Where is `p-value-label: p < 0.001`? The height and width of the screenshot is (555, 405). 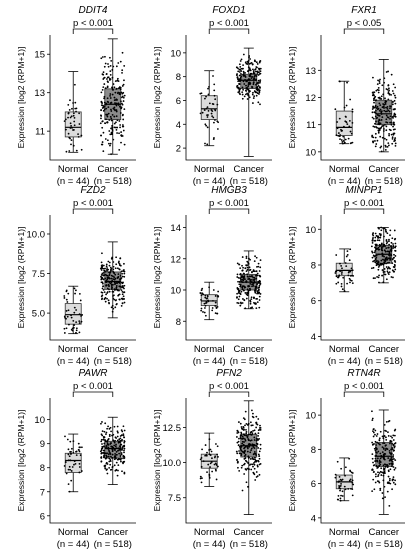 p-value-label: p < 0.001 is located at coordinates (93, 203).